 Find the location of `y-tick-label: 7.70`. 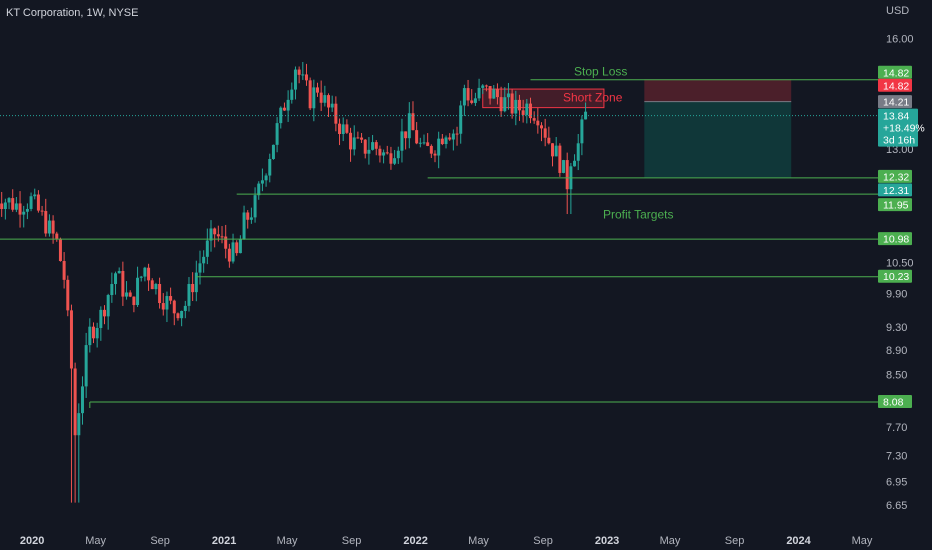

y-tick-label: 7.70 is located at coordinates (896, 428).